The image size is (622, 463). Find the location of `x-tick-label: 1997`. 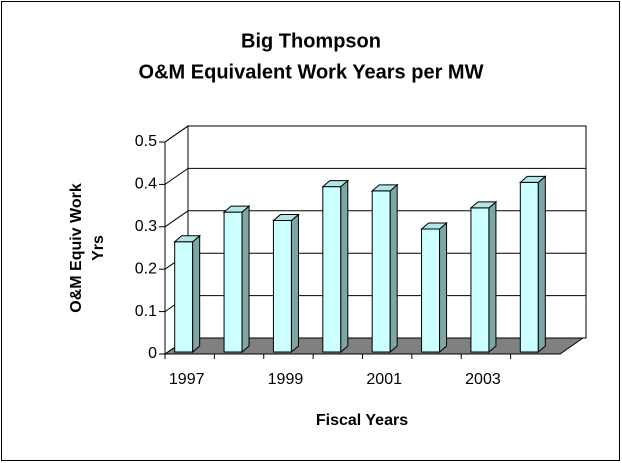

x-tick-label: 1997 is located at coordinates (187, 379).